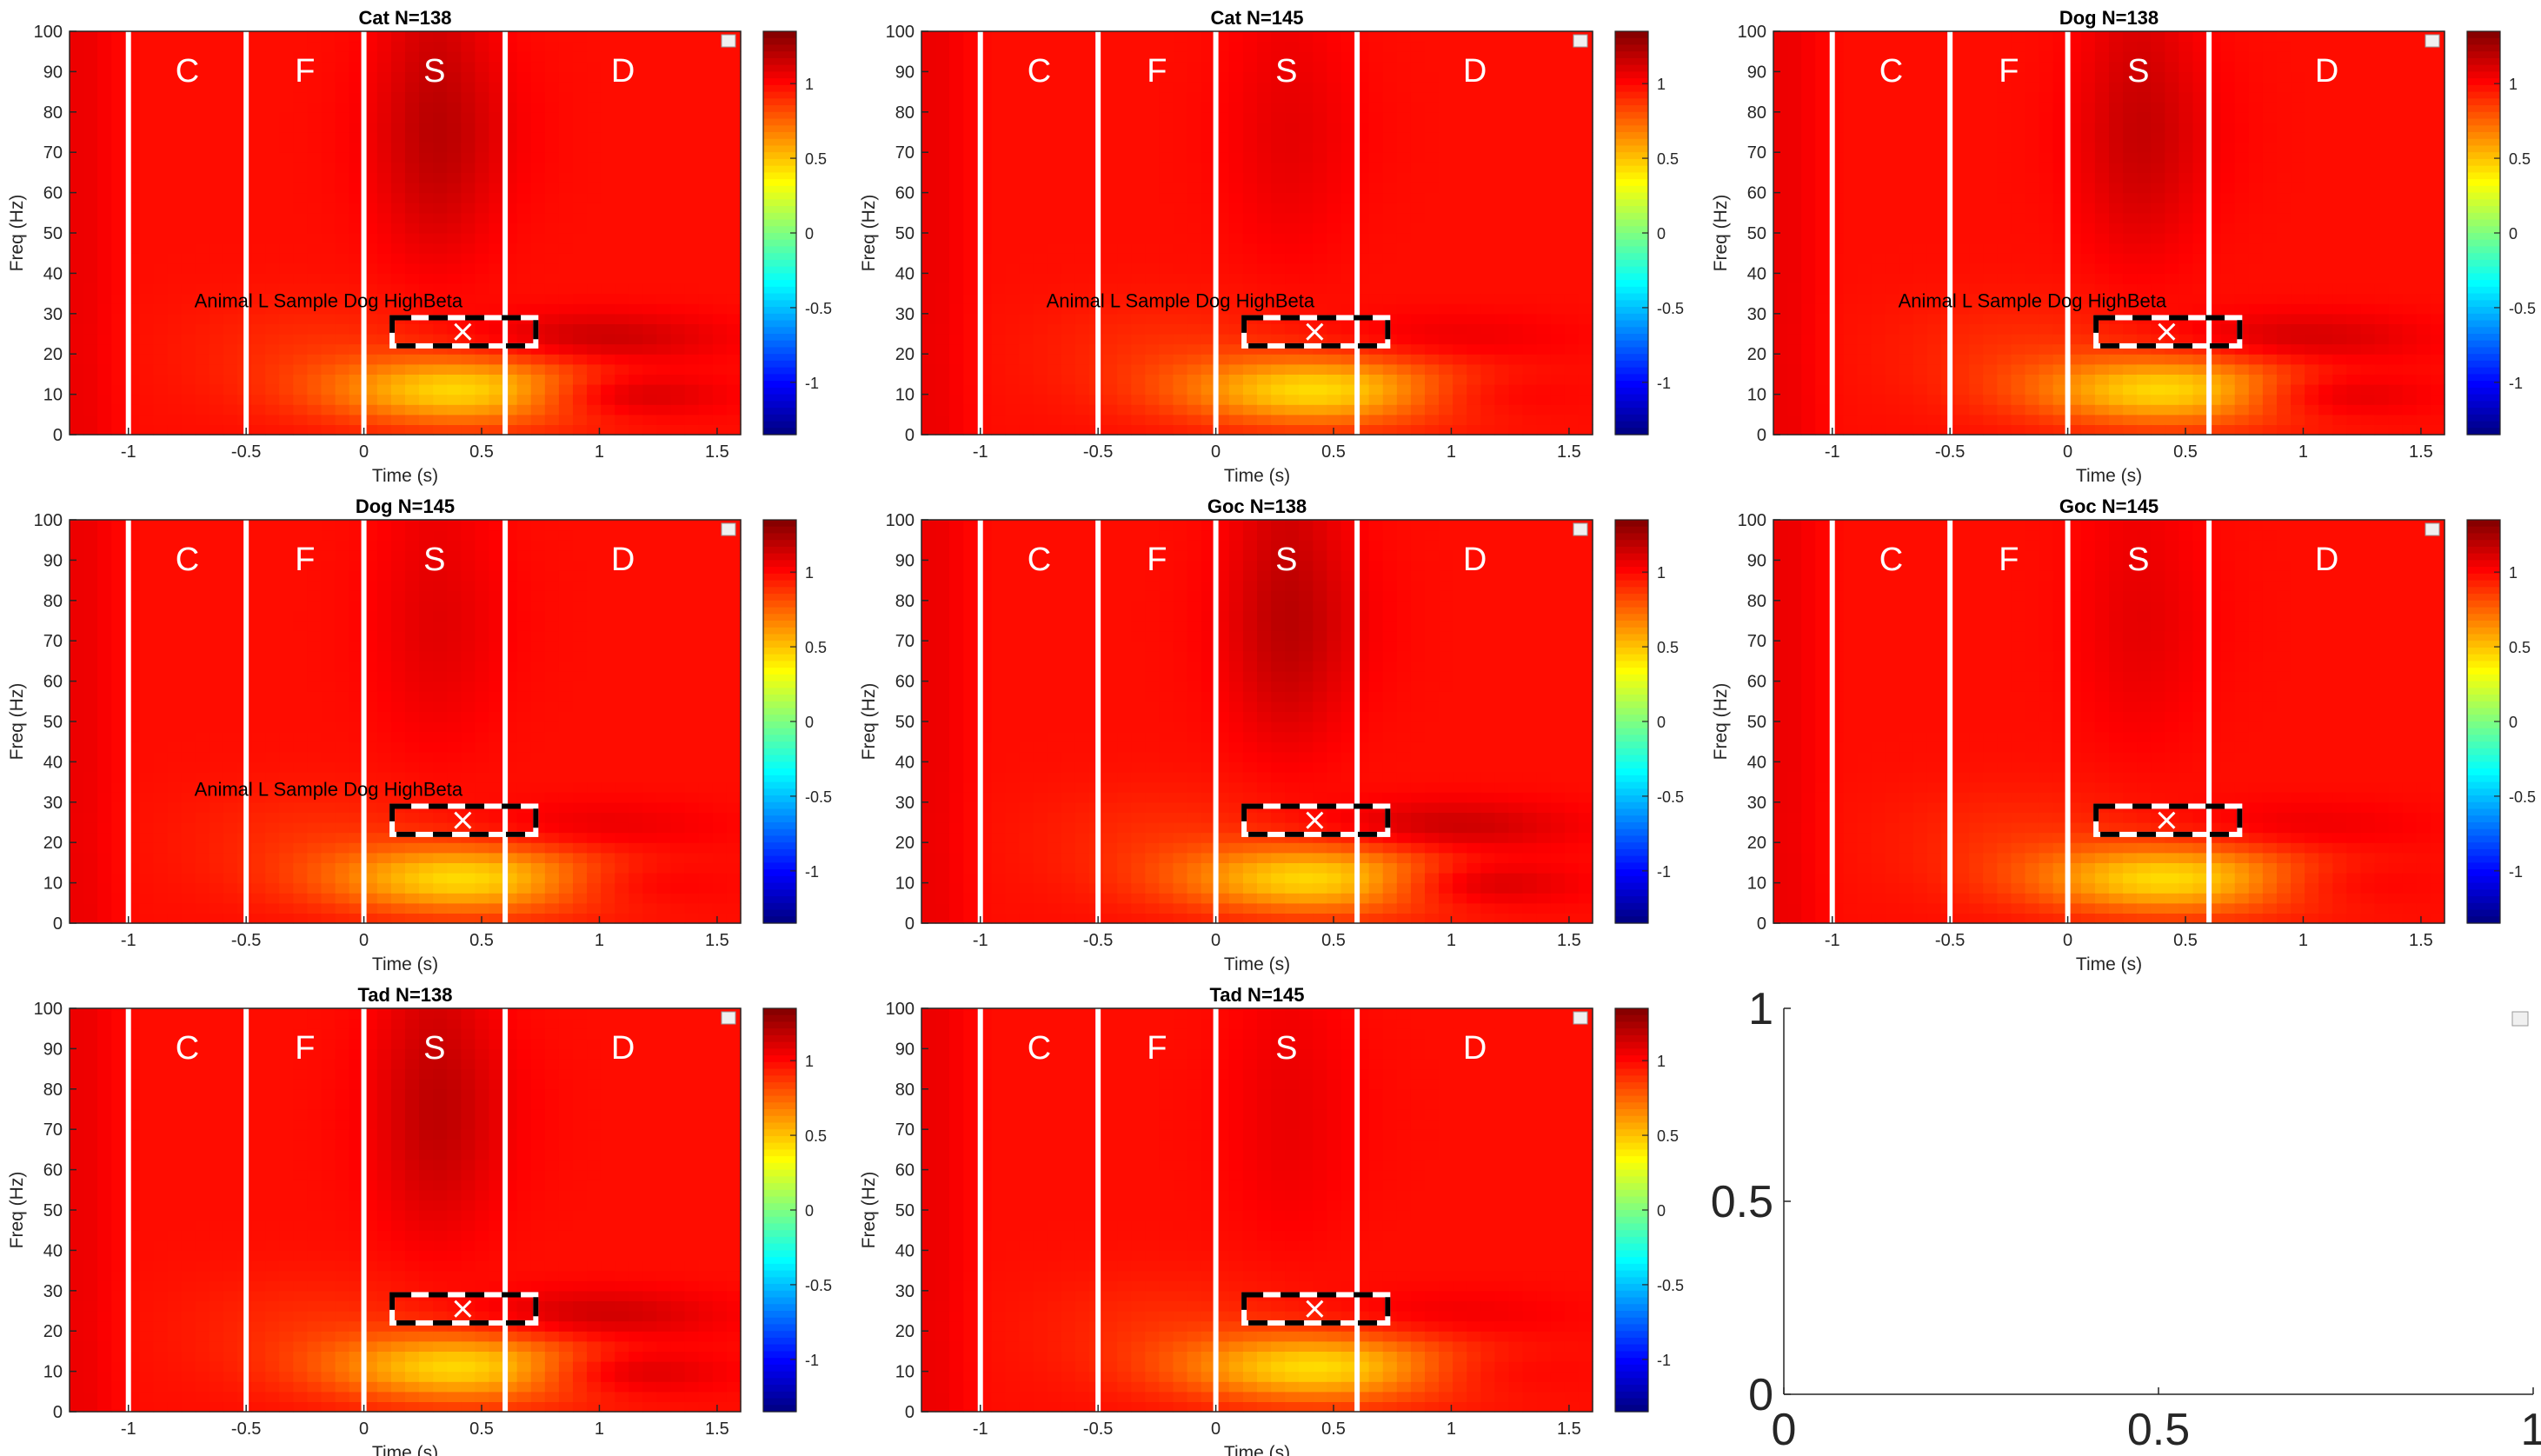 This screenshot has height=1456, width=2541. I want to click on colorbar: 10.50-0.5-1, so click(1649, 233).